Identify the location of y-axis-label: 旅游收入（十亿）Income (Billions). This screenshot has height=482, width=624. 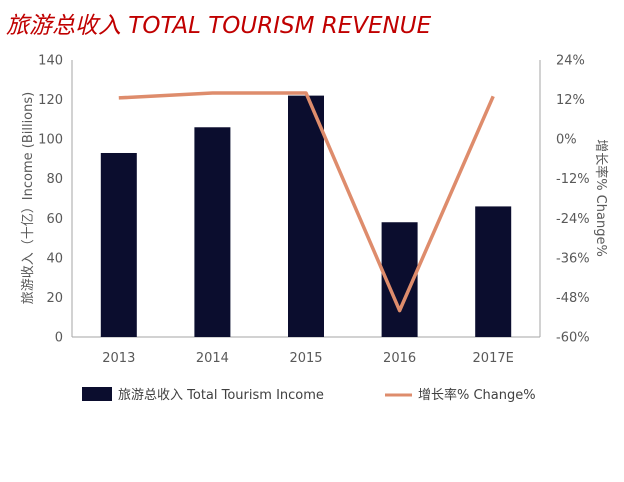
(28, 198).